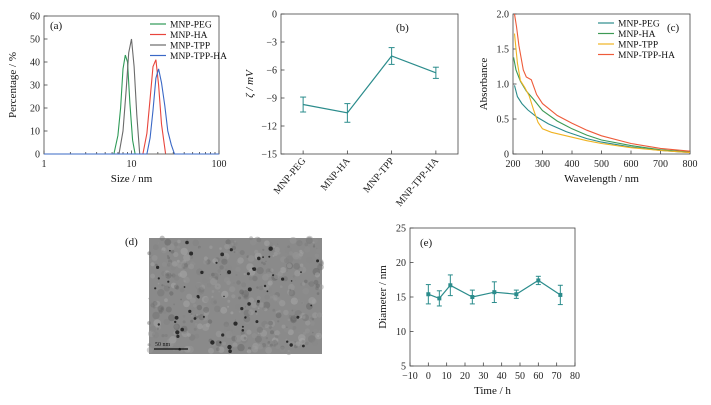 The width and height of the screenshot is (711, 405). I want to click on panel-e-x-tick-label: 80, so click(575, 376).